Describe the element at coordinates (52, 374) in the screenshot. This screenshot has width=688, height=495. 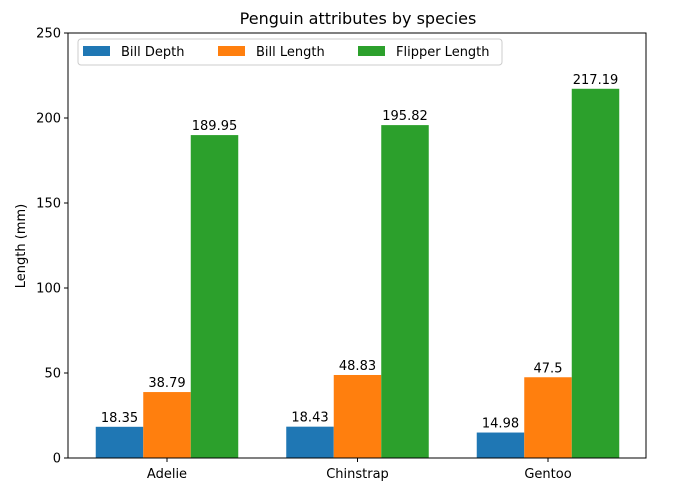
I see `y-tick-label: 50` at that location.